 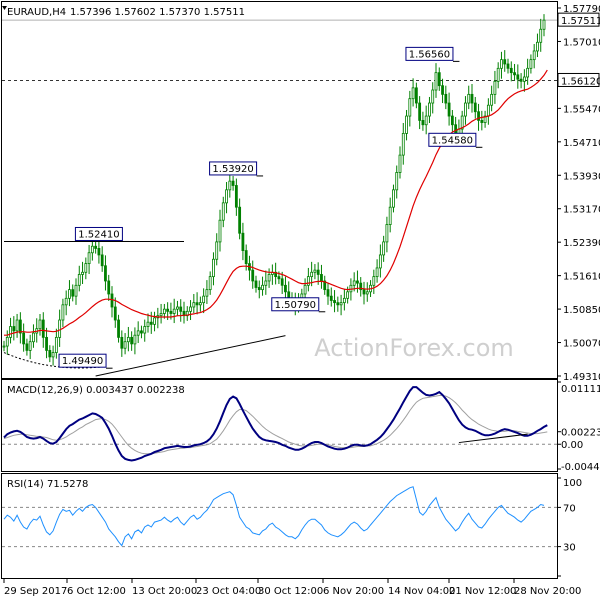 What do you see at coordinates (581, 210) in the screenshot?
I see `price-tick-label: 1.53170` at bounding box center [581, 210].